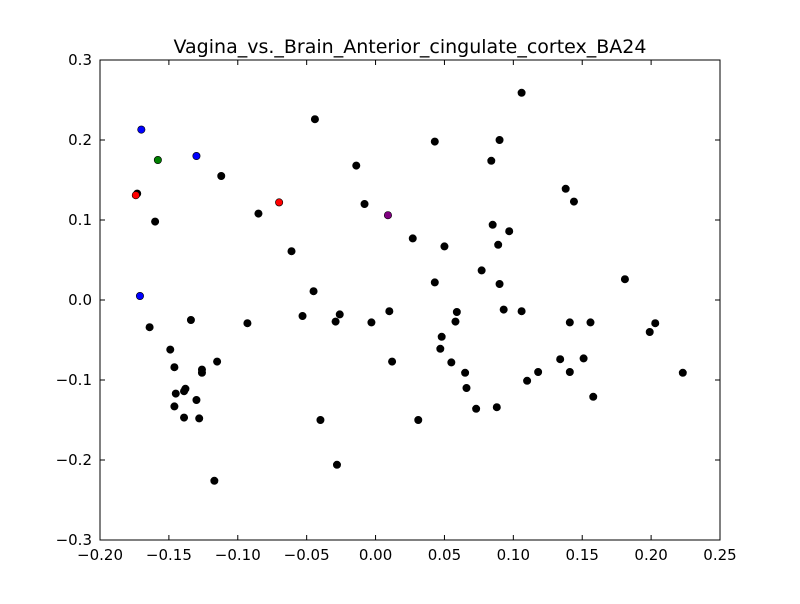 The width and height of the screenshot is (800, 604). I want to click on y-tick-label: −0.1, so click(74, 380).